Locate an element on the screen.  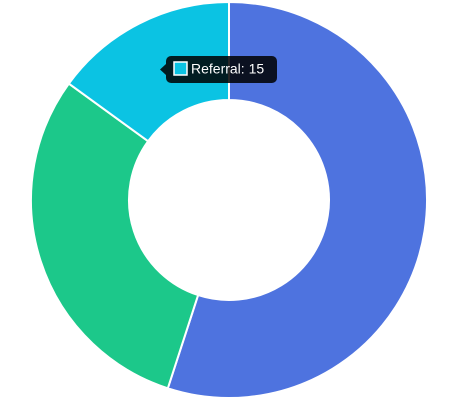
tooltip-text: Referral: 15 is located at coordinates (227, 68).